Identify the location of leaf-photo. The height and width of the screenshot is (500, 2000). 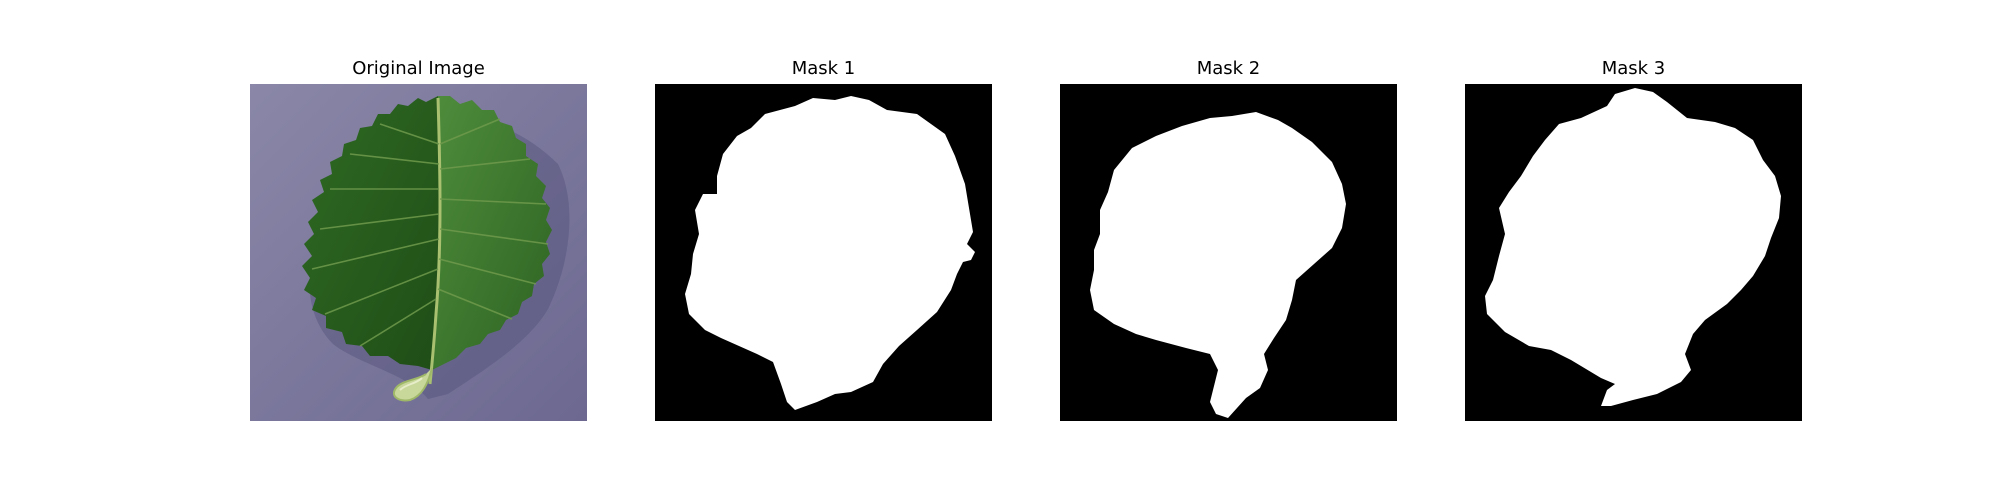
(418, 252).